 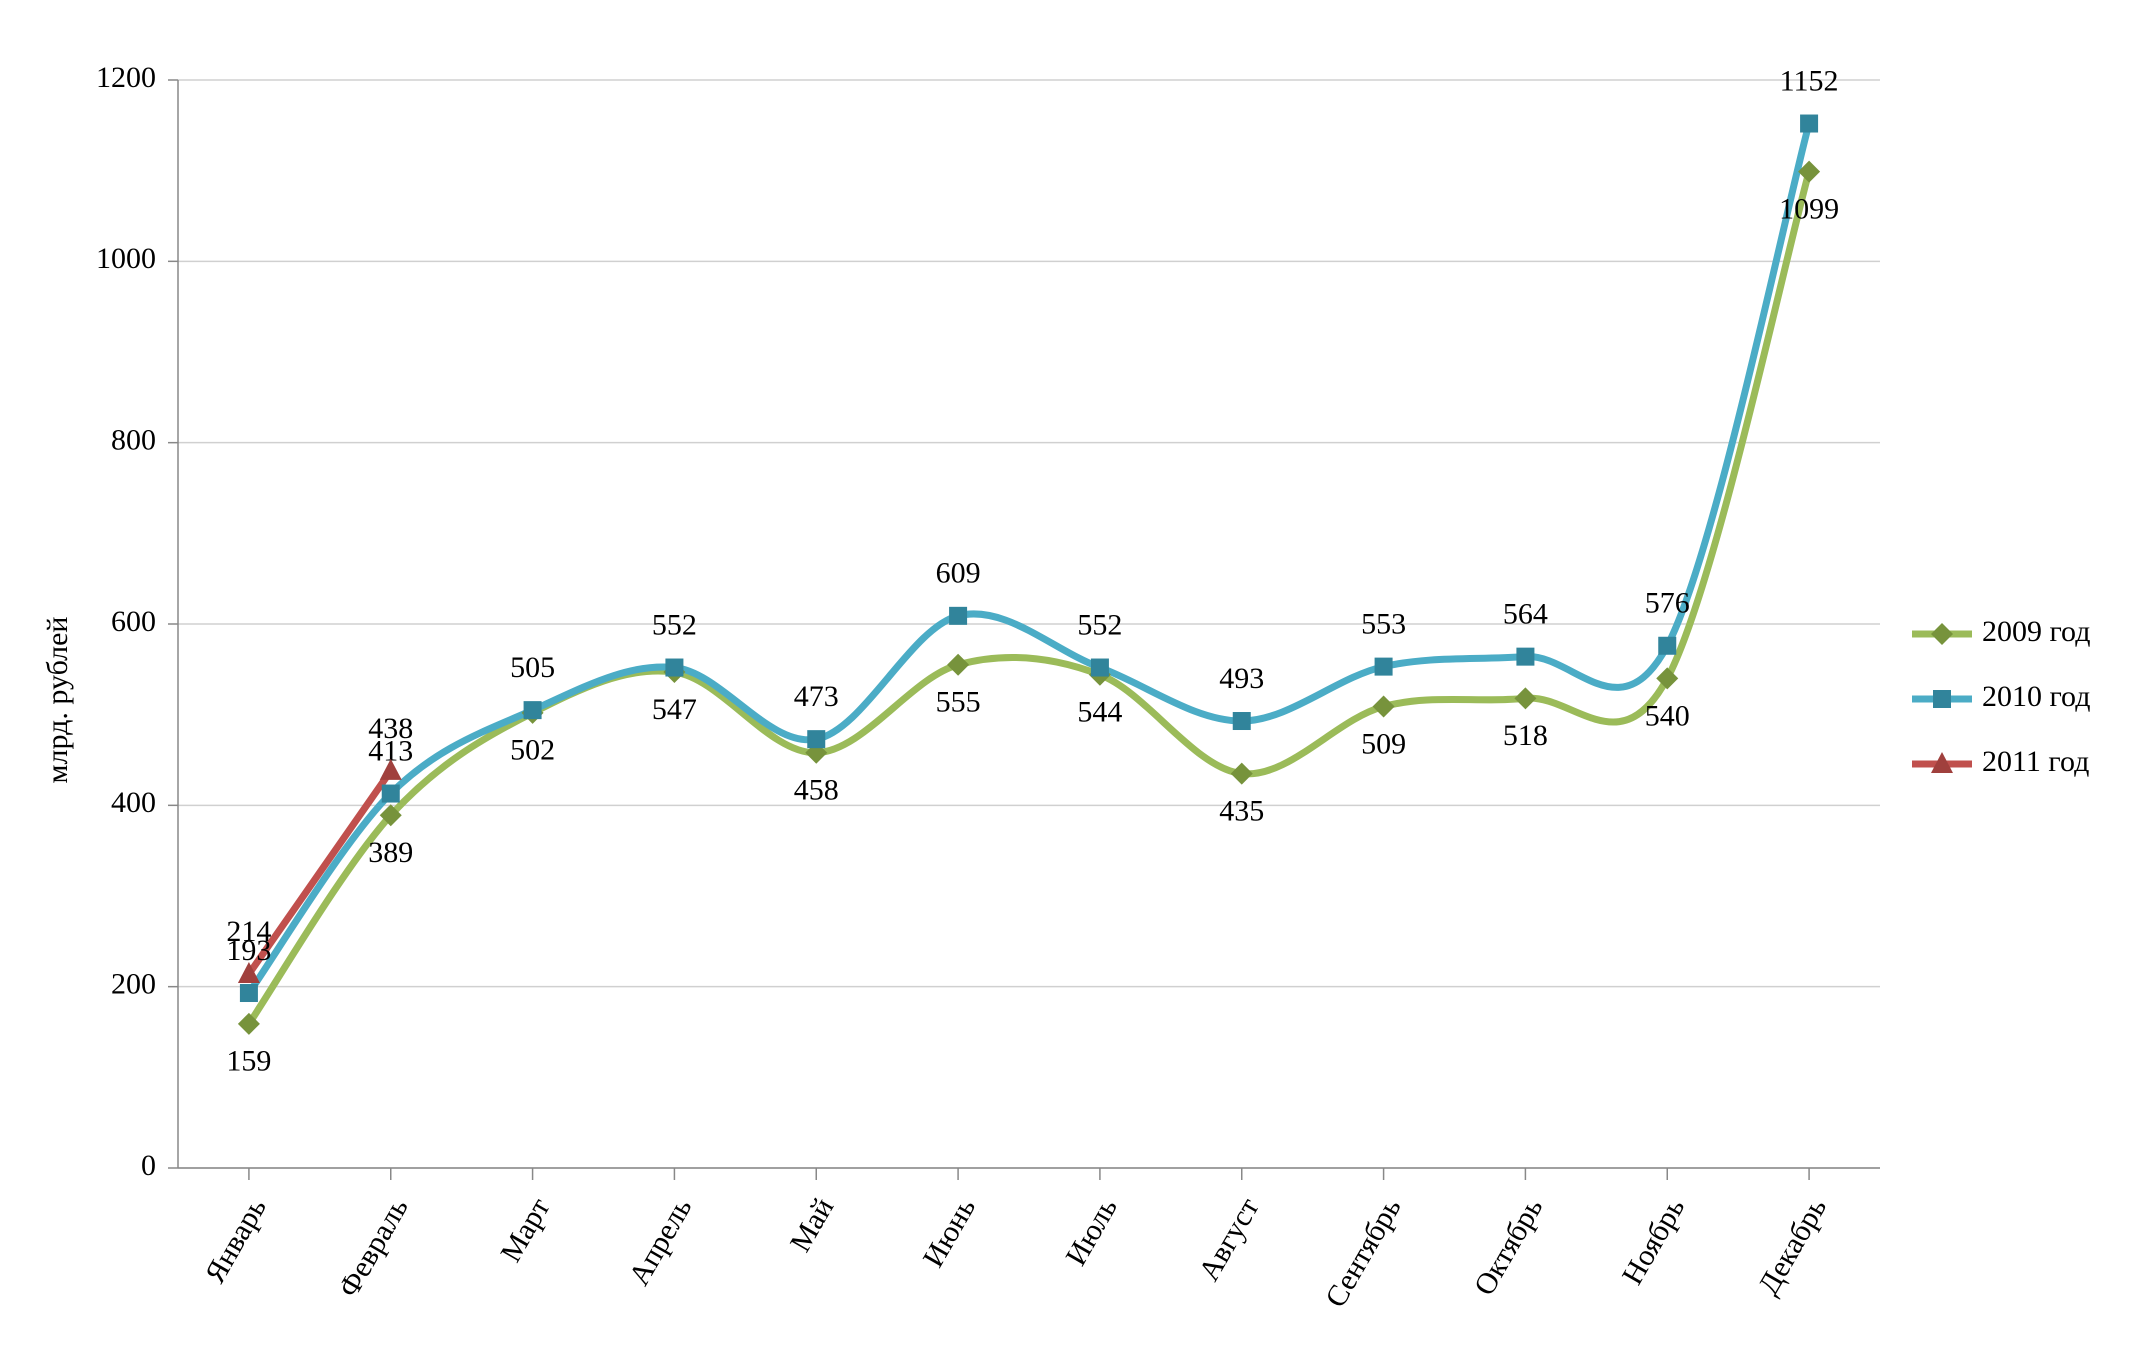 What do you see at coordinates (2035, 761) in the screenshot?
I see `legend-label: 2011 год` at bounding box center [2035, 761].